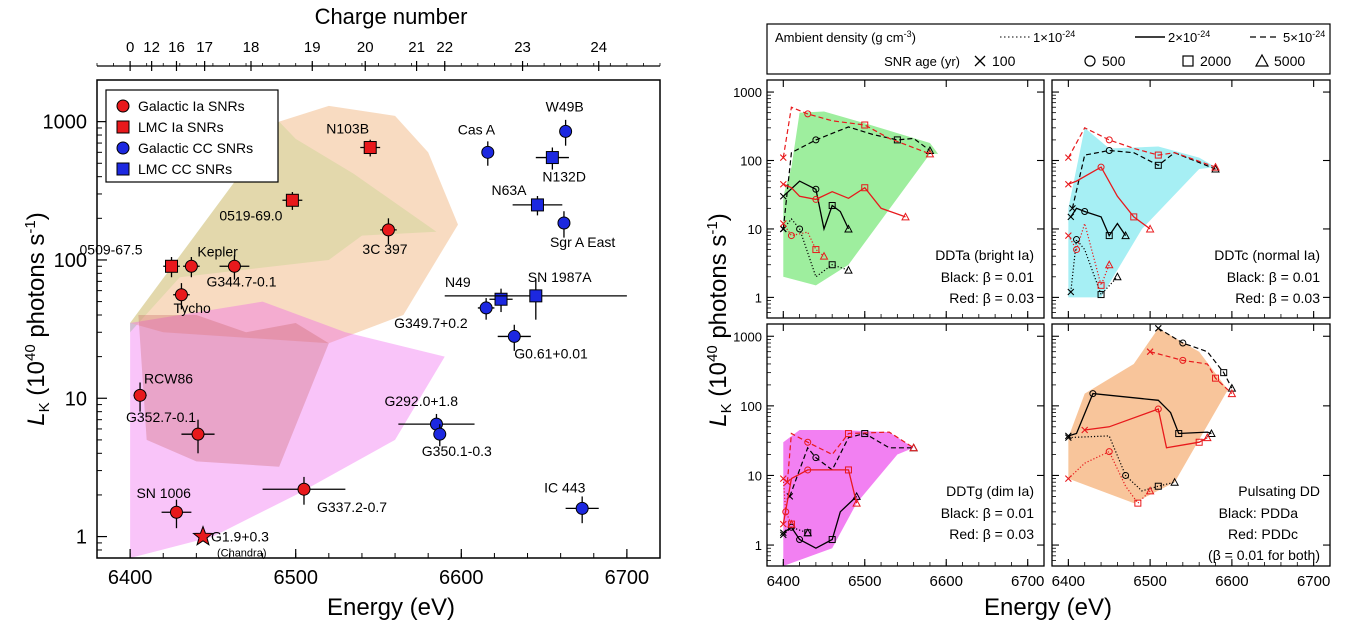 The height and width of the screenshot is (626, 1366). I want to click on density-value: 1×10⁻²⁴, so click(1054, 37).